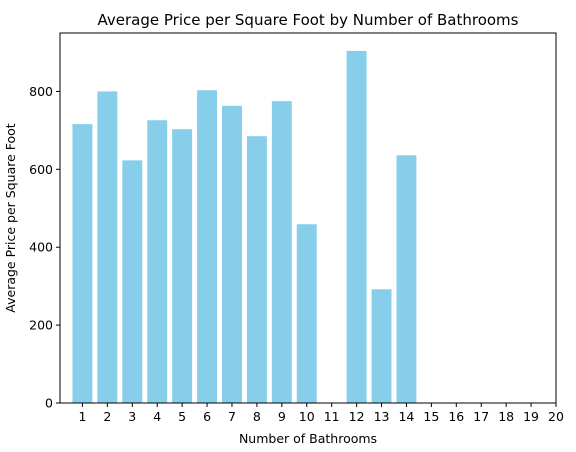  Describe the element at coordinates (107, 416) in the screenshot. I see `x-tick-label: 2` at that location.